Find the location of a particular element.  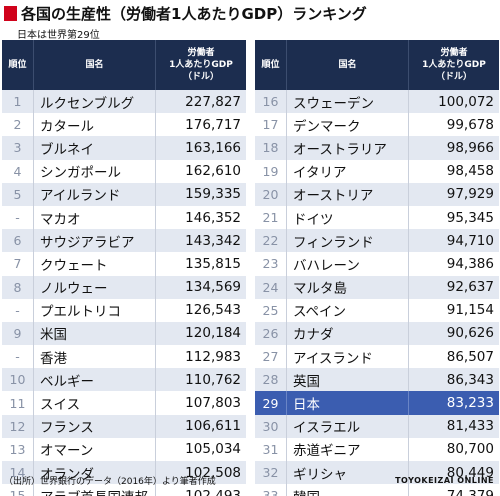

table-row: 20 オーストリア 97,929 is located at coordinates (377, 194).